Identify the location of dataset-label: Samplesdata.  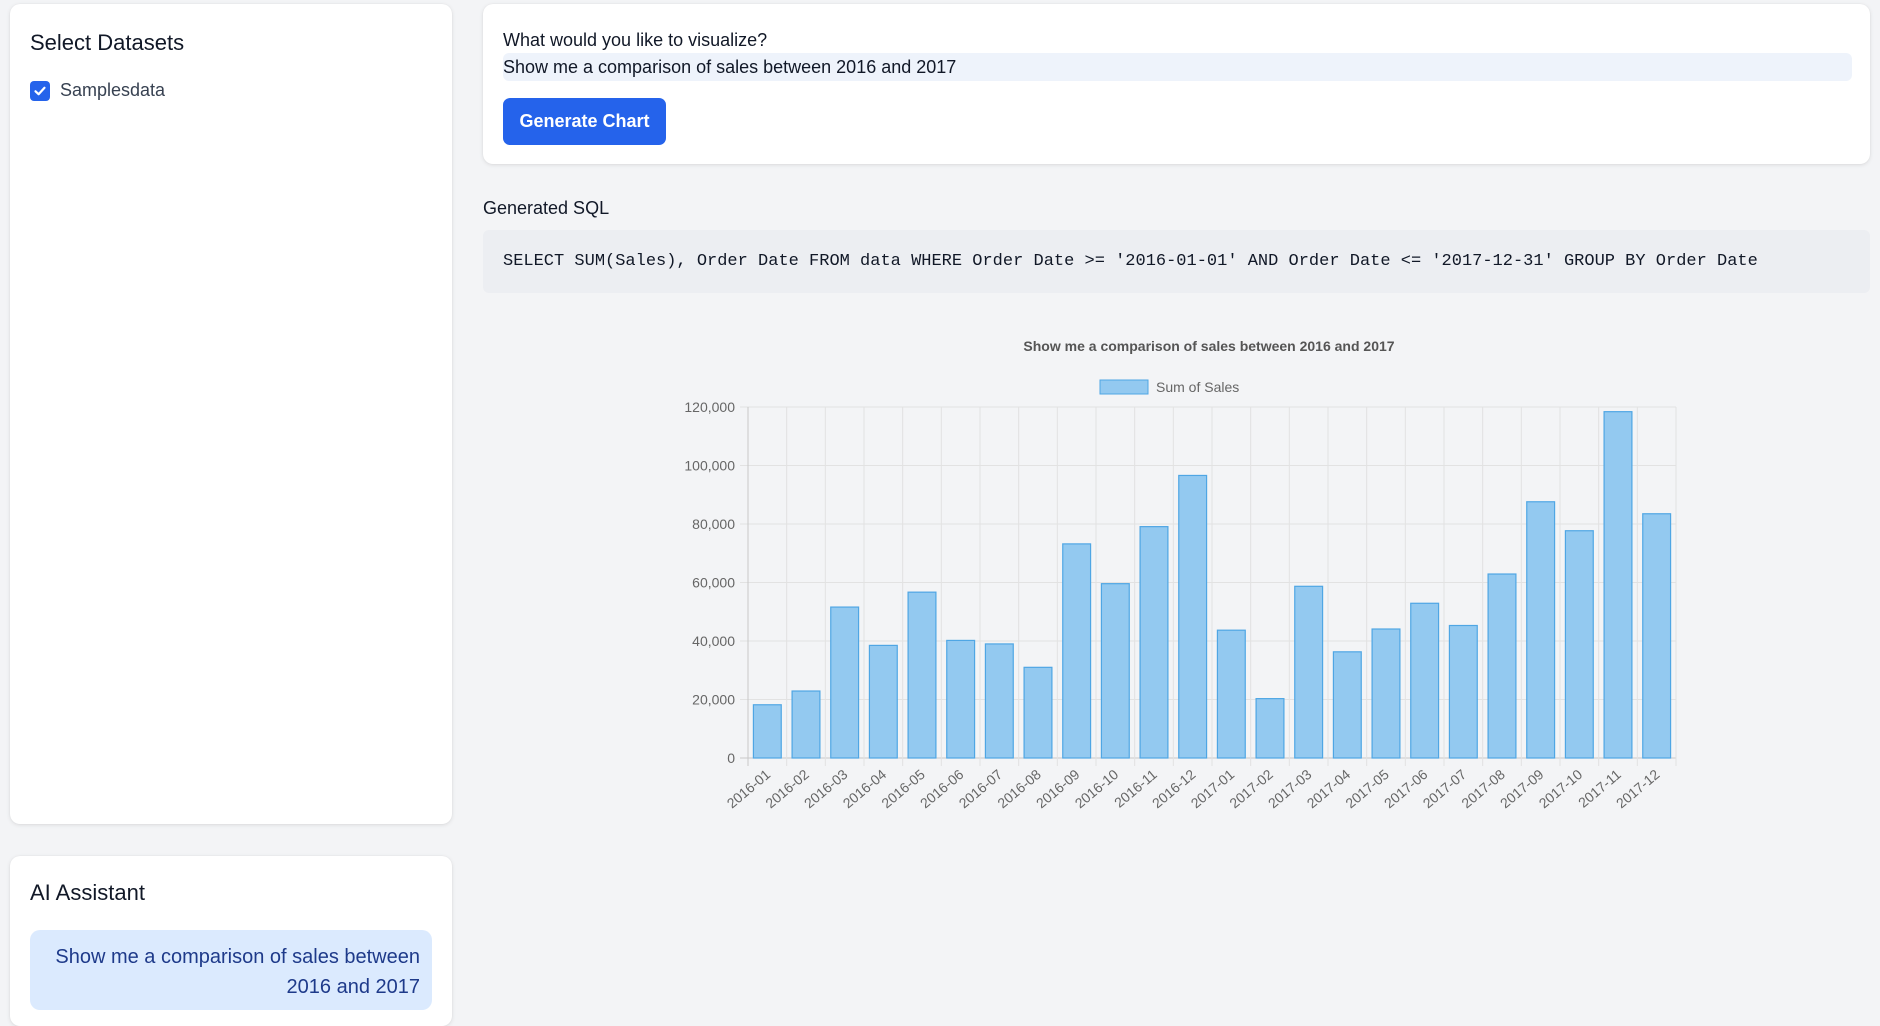
(113, 90).